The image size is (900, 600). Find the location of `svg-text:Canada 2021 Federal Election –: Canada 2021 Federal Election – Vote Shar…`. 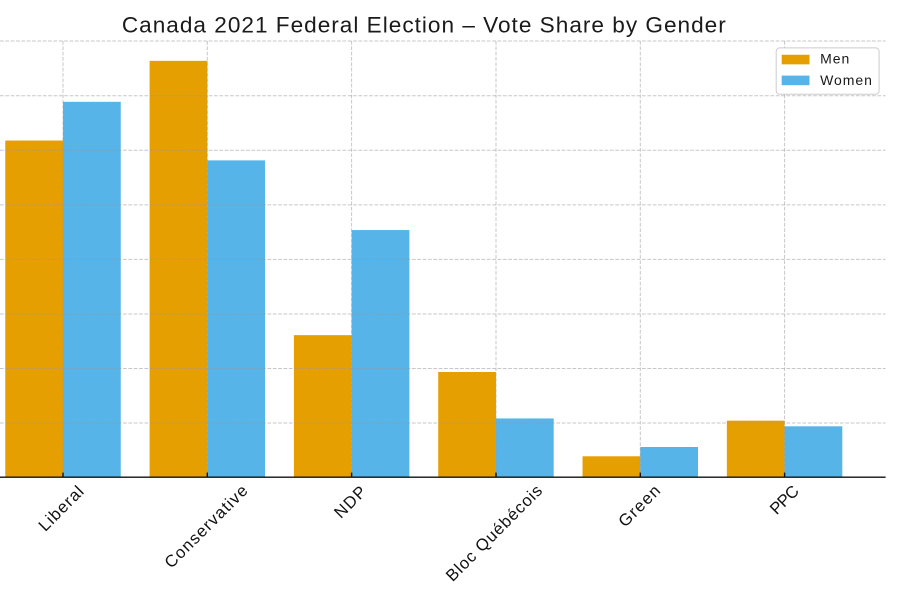

svg-text:Canada 2021 Federal Election –: Canada 2021 Federal Election – Vote Shar… is located at coordinates (424, 25).